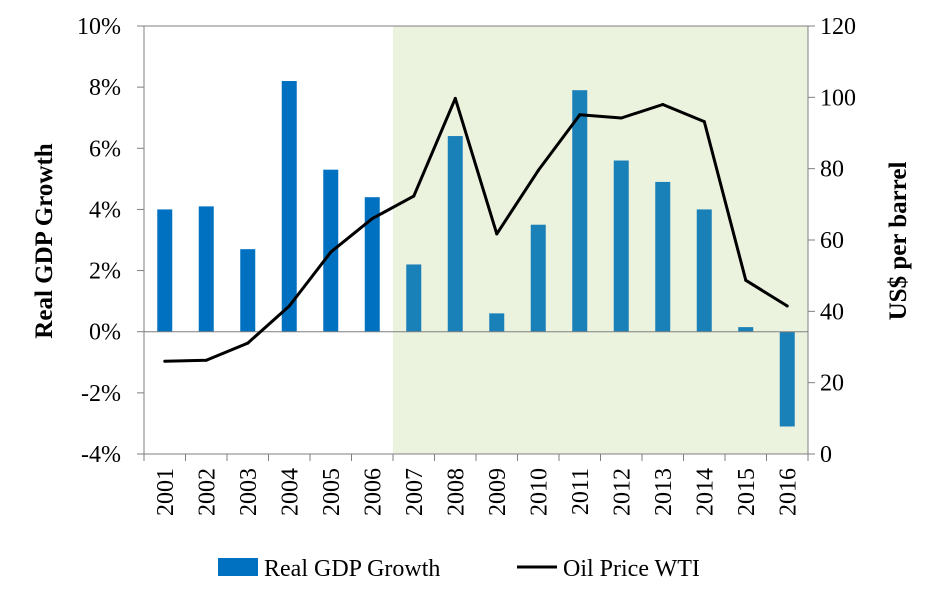 The height and width of the screenshot is (602, 940). What do you see at coordinates (664, 492) in the screenshot?
I see `x-tick-label: 2013` at bounding box center [664, 492].